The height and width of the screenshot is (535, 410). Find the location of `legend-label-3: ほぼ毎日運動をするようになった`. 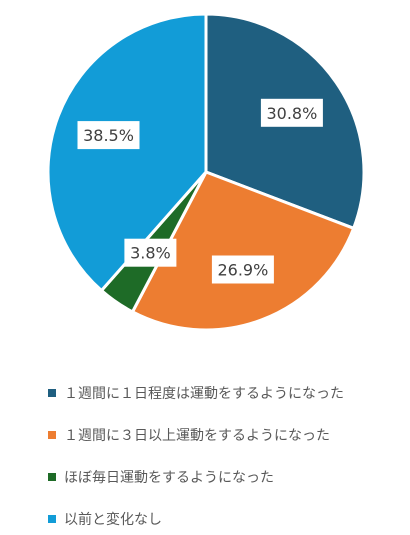

legend-label-3: ほぼ毎日運動をするようになった is located at coordinates (169, 478).